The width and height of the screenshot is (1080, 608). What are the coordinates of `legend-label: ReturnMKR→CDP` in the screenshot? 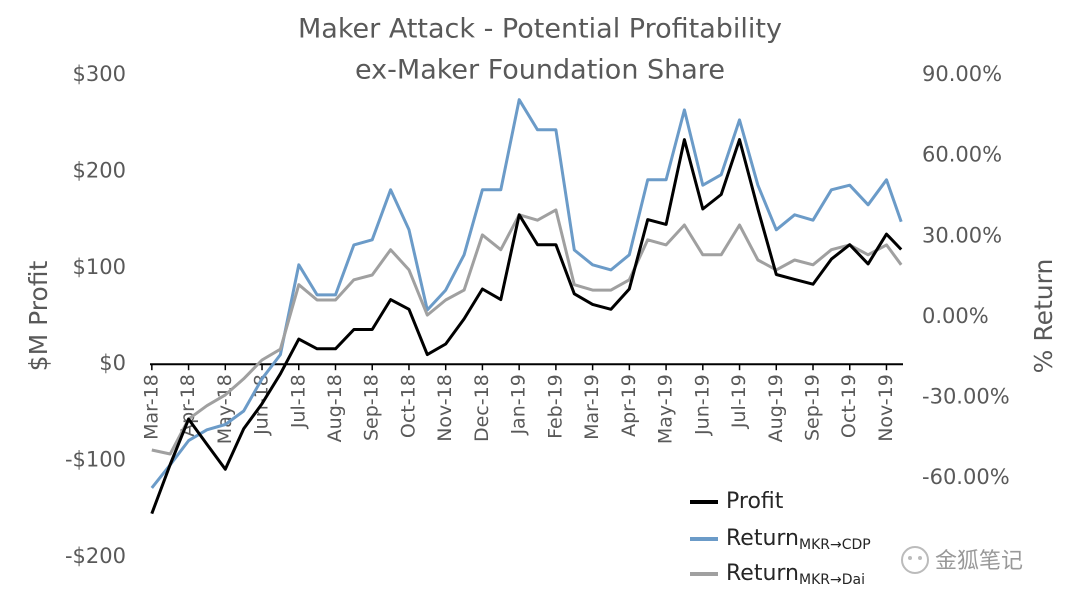 It's located at (798, 539).